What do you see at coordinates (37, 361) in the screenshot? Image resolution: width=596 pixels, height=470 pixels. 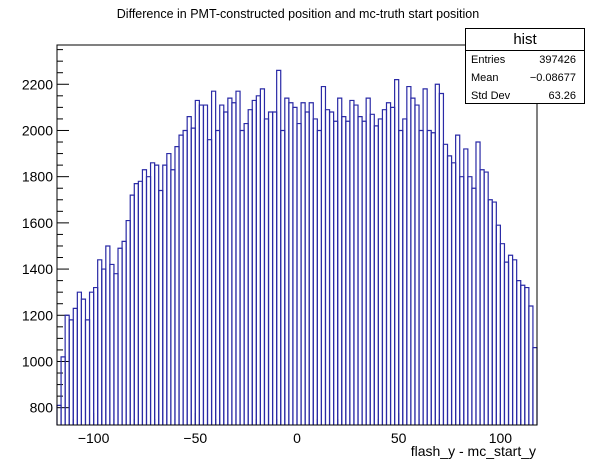 I see `y-tick-label: 1000` at bounding box center [37, 361].